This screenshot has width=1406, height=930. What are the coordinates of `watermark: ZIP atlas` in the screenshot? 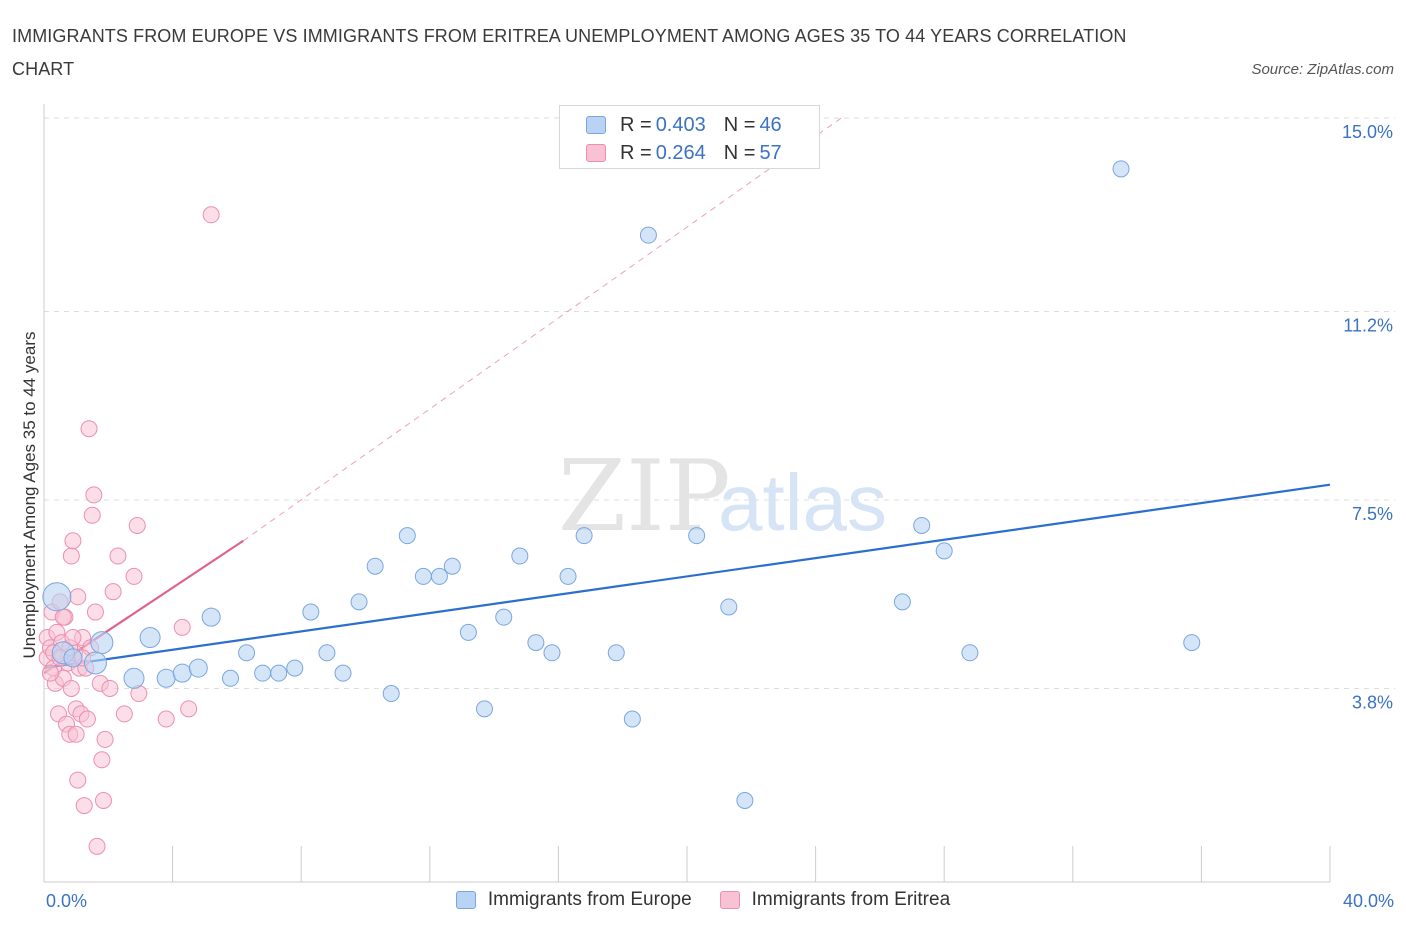 It's located at (722, 497).